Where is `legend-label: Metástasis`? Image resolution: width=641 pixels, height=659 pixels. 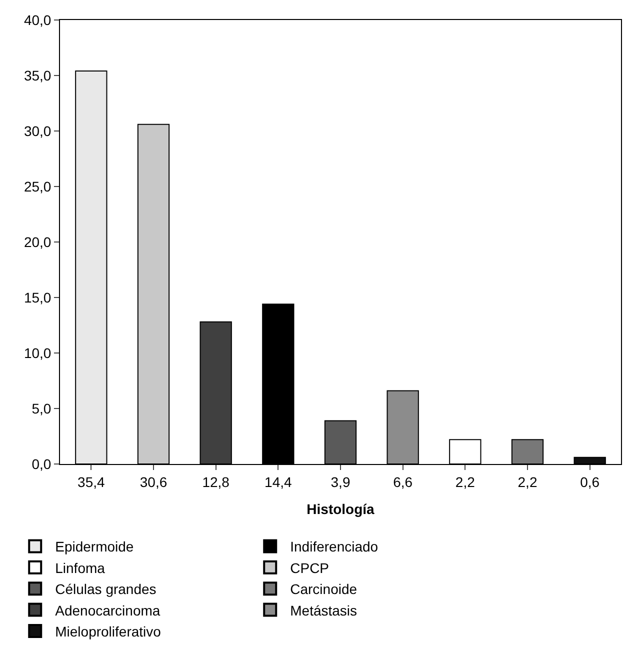 legend-label: Metástasis is located at coordinates (324, 610).